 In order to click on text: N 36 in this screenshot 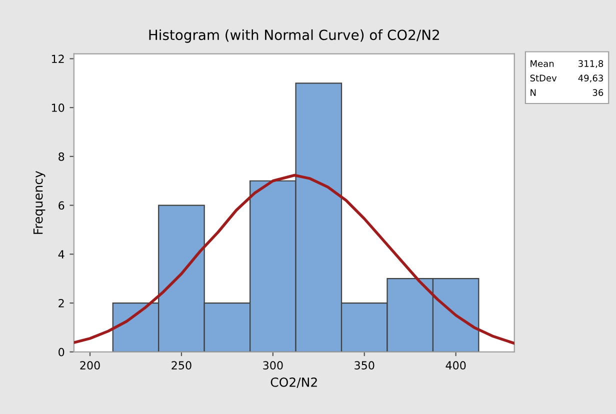, I will do `click(567, 92)`.